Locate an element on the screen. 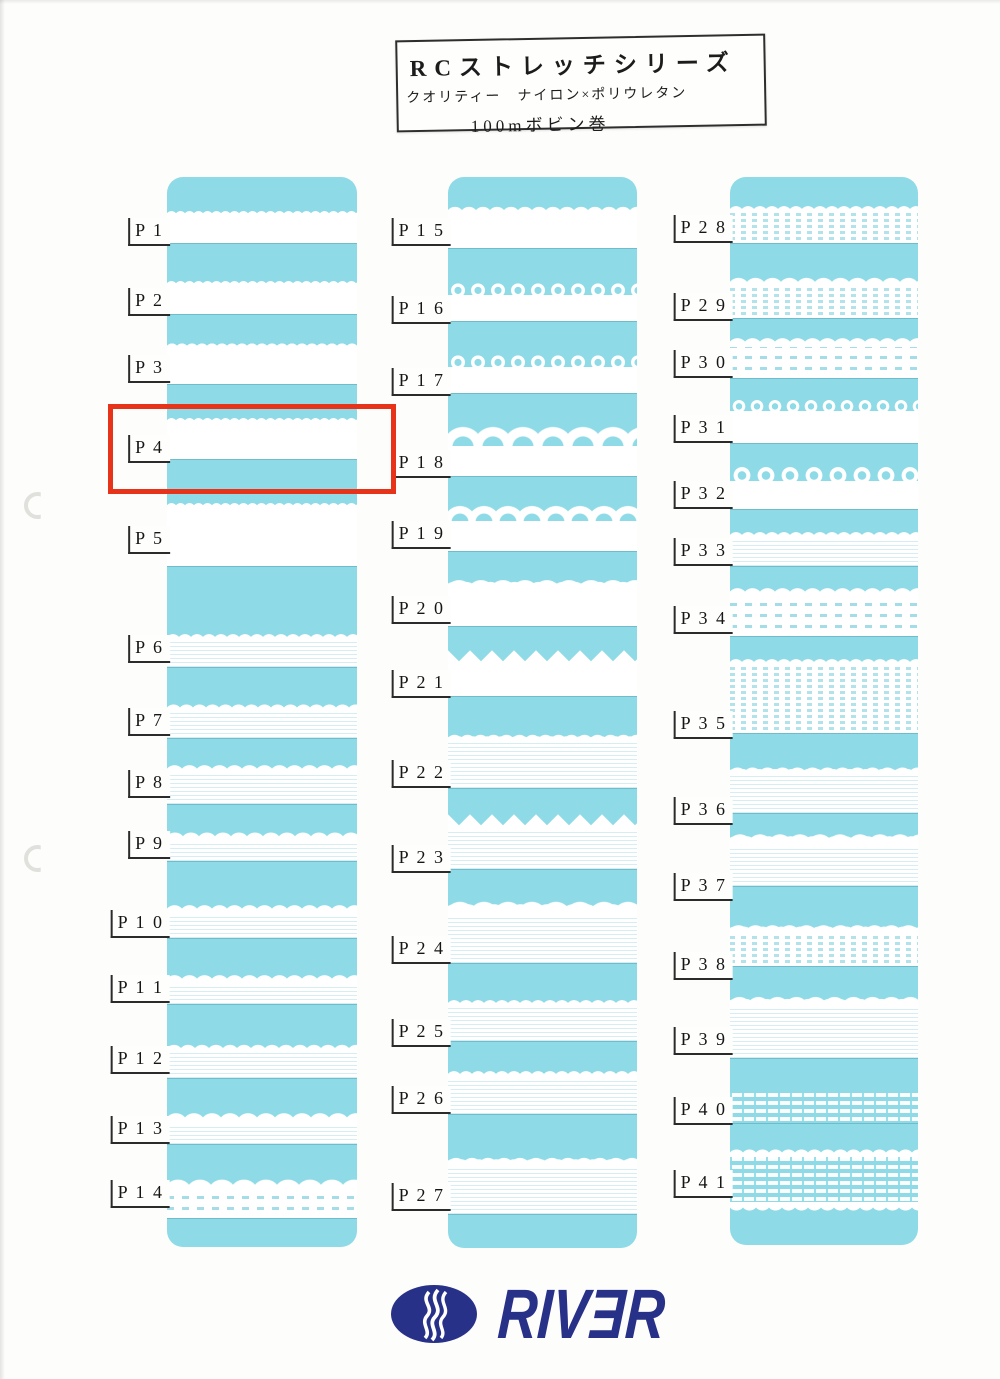 The height and width of the screenshot is (1379, 1000). sample-label-p39: P 3 9 is located at coordinates (703, 1041).